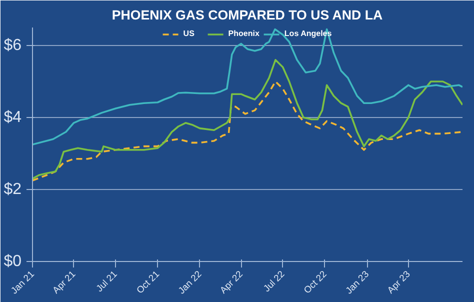 The height and width of the screenshot is (302, 474). I want to click on x-tick-label: Apr 21, so click(64, 282).